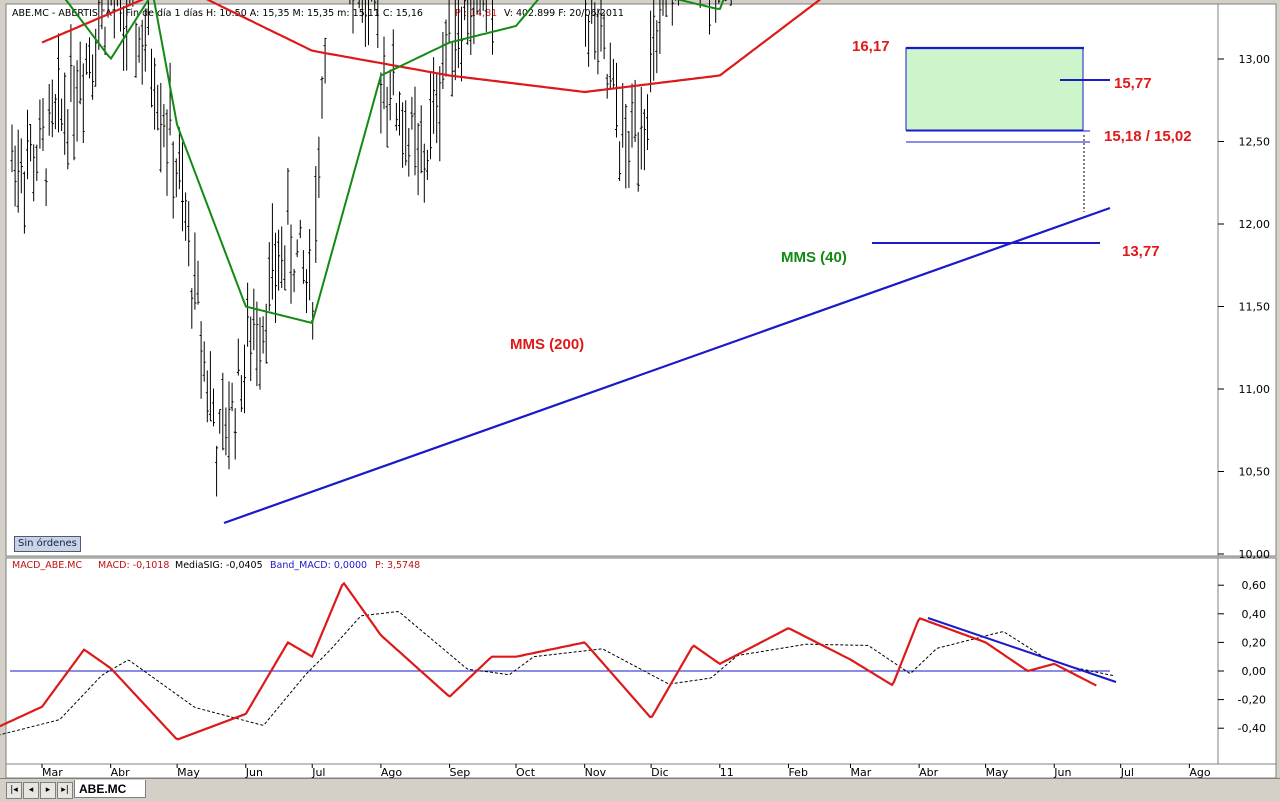 The image size is (1280, 801). What do you see at coordinates (1255, 224) in the screenshot?
I see `price-tick-label: 12,00` at bounding box center [1255, 224].